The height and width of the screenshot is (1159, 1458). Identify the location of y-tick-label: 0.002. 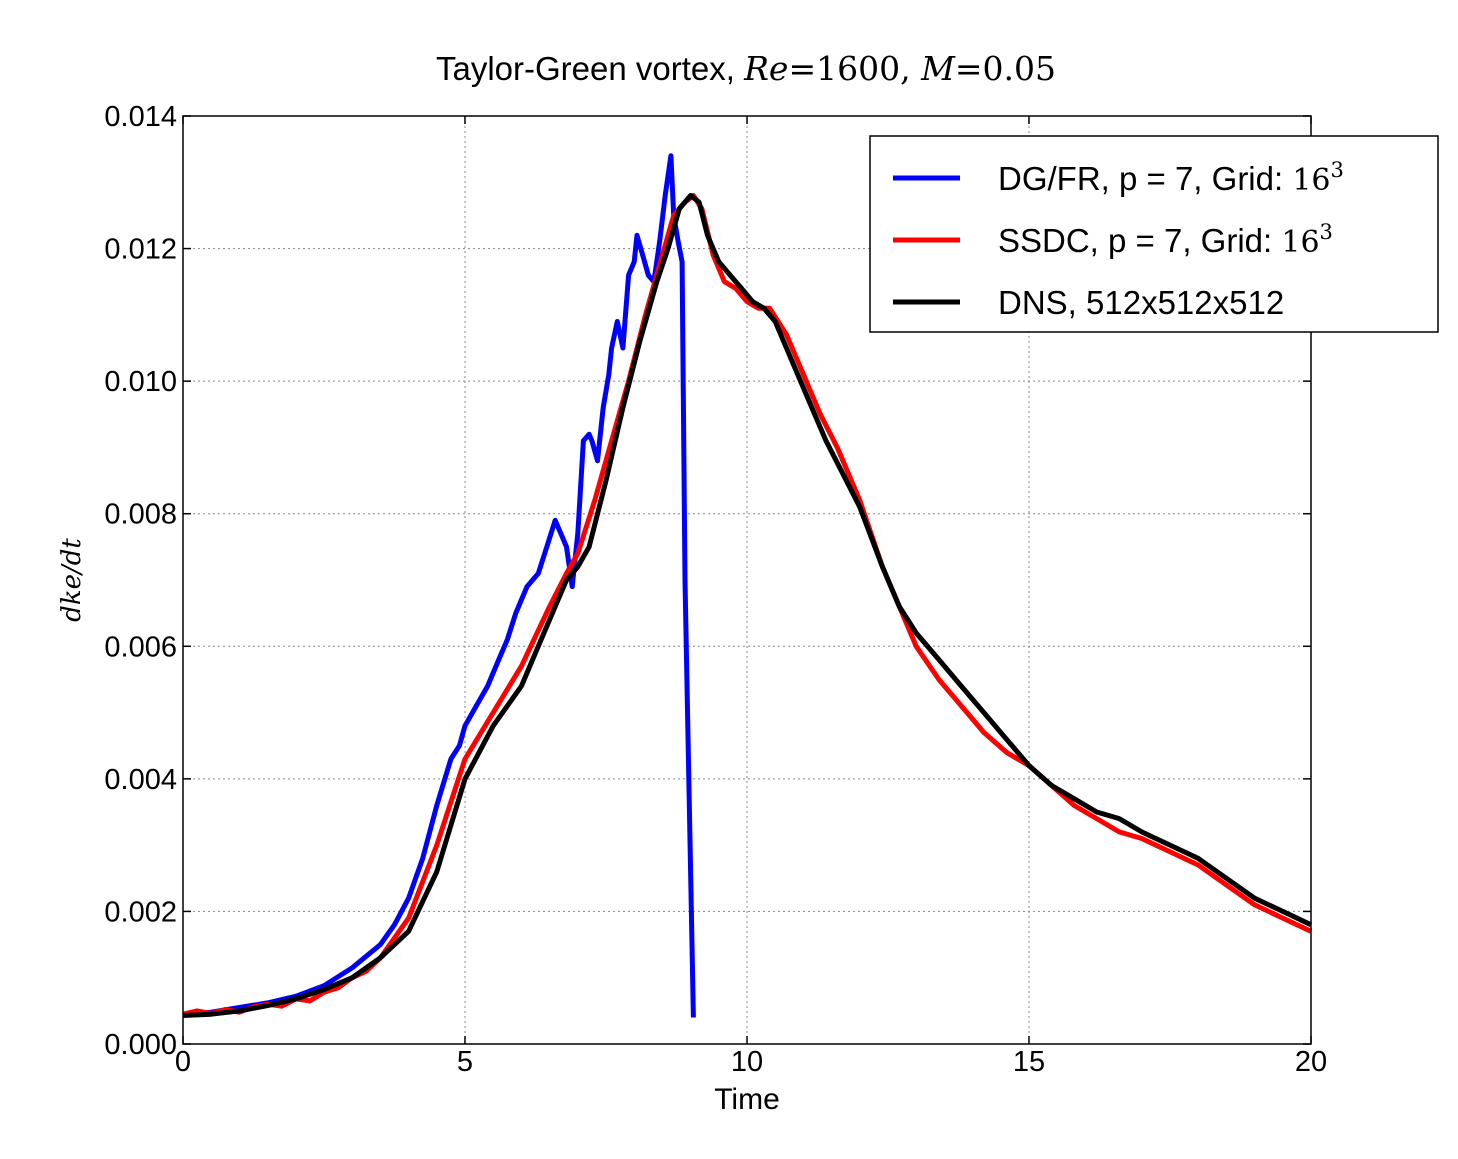
(140, 912).